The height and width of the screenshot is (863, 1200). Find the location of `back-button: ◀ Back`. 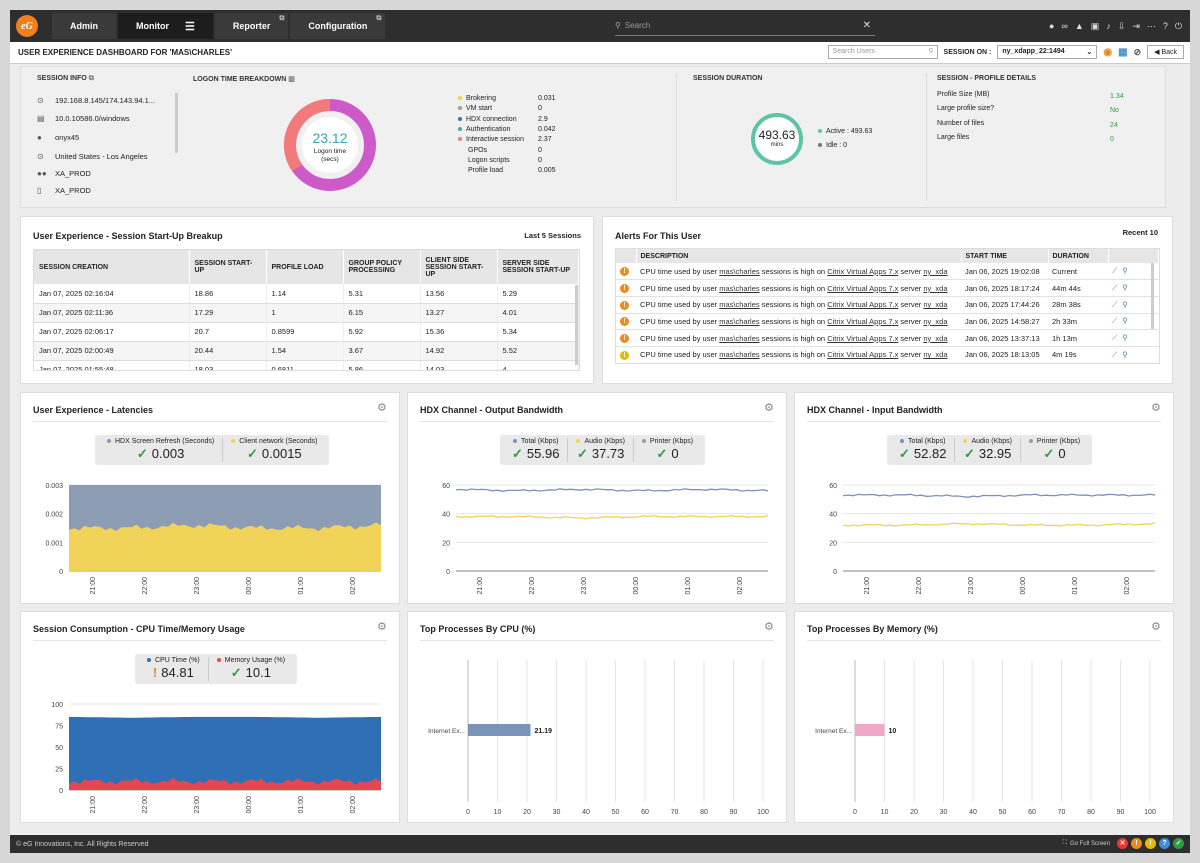

back-button: ◀ Back is located at coordinates (1165, 52).